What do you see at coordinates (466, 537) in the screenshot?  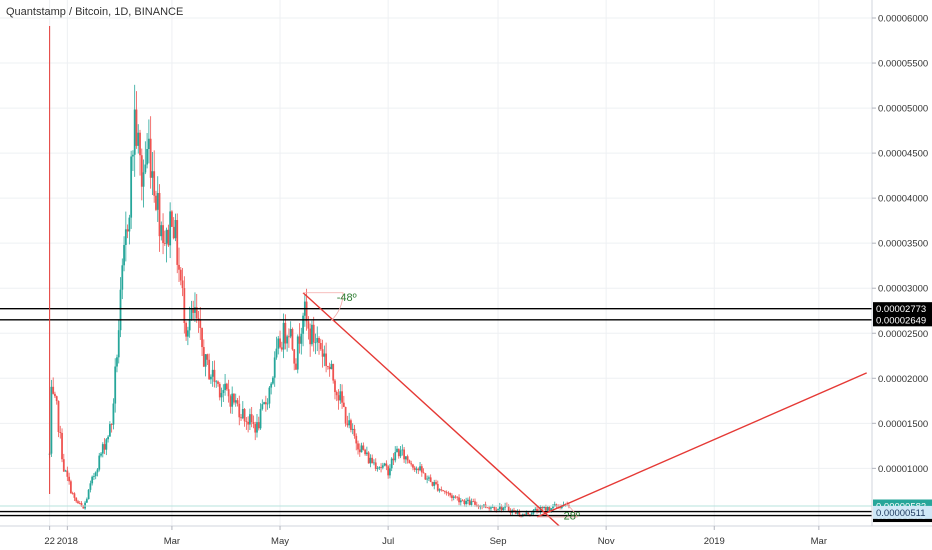 I see `time-axis: 22 2018 Mar May Jul Sep Nov 2019 Mar` at bounding box center [466, 537].